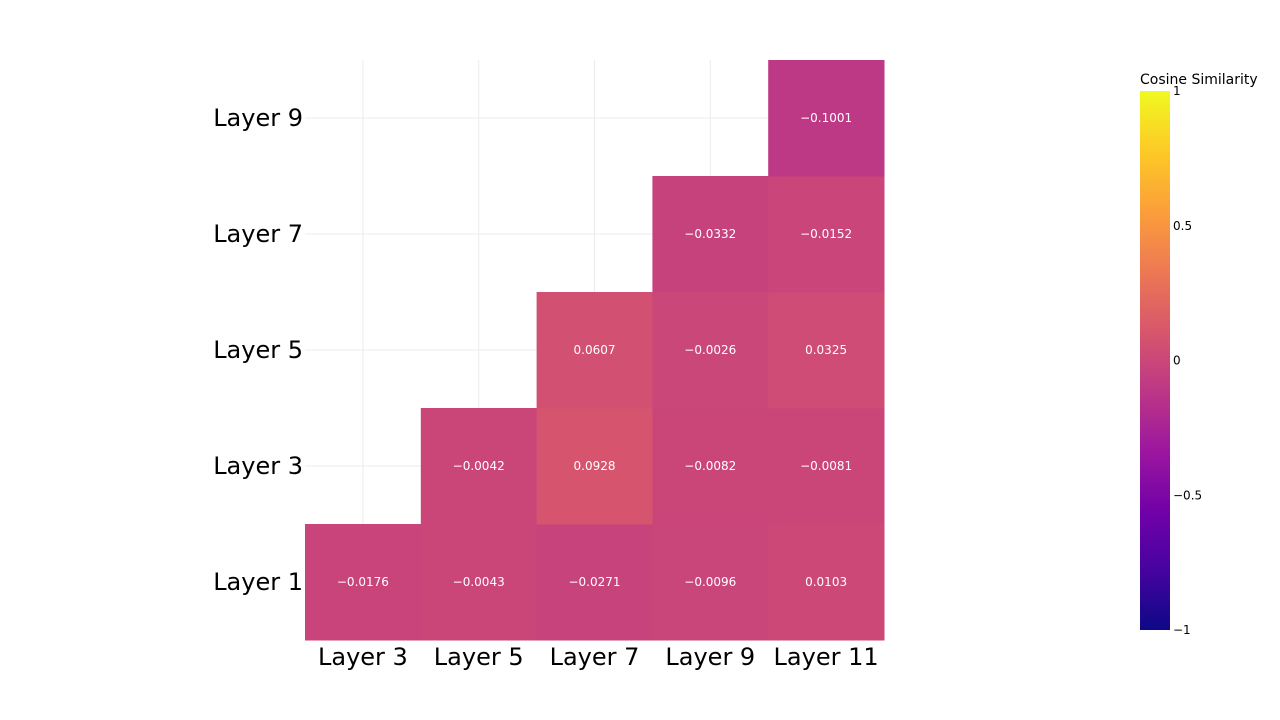 This screenshot has width=1280, height=720. Describe the element at coordinates (1177, 361) in the screenshot. I see `colorbar-tick-label: 0` at that location.